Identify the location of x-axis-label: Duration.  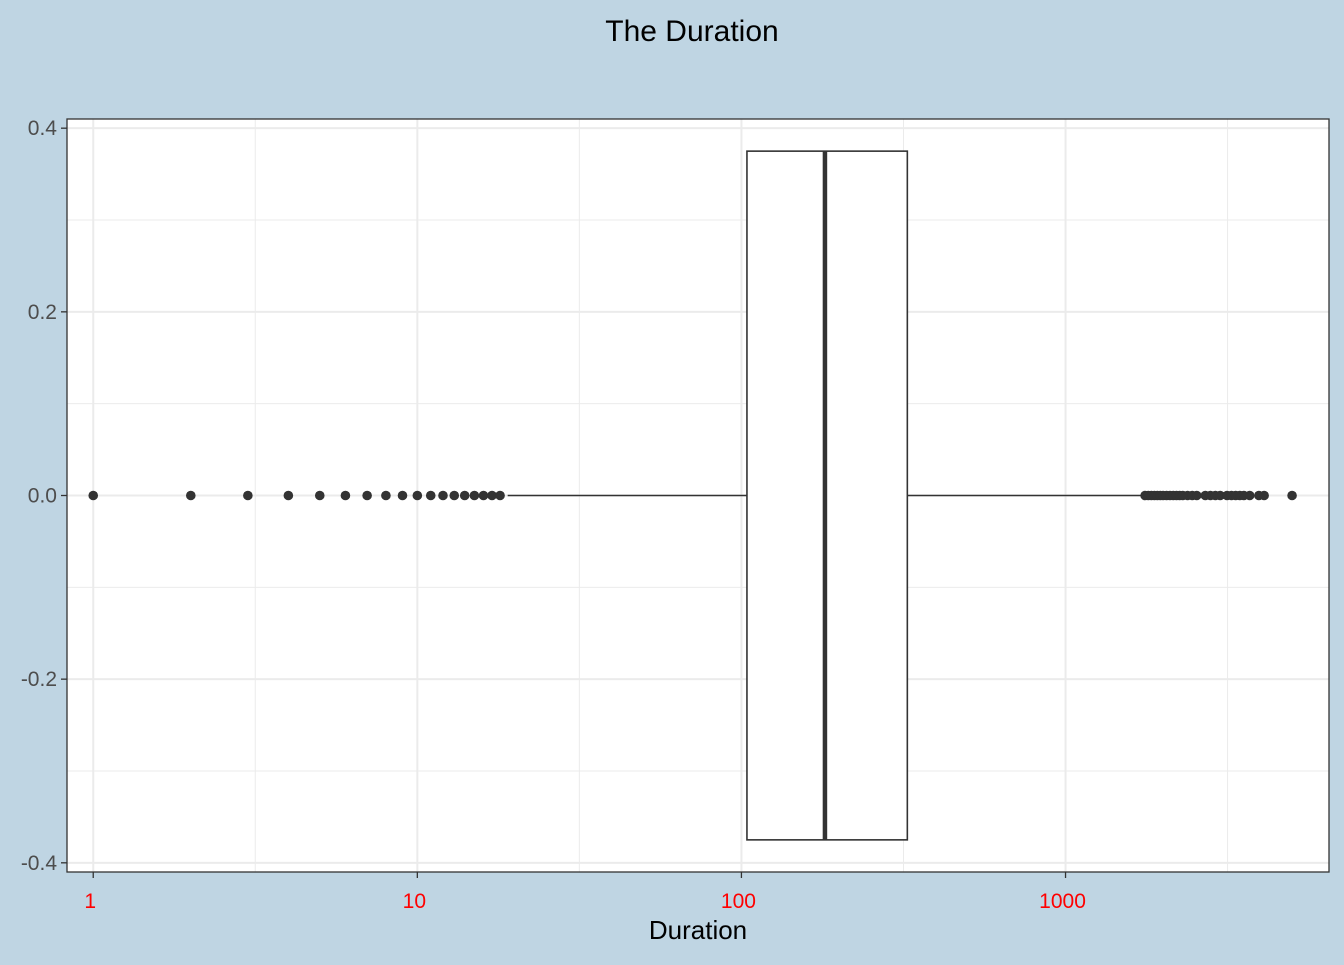
(698, 930).